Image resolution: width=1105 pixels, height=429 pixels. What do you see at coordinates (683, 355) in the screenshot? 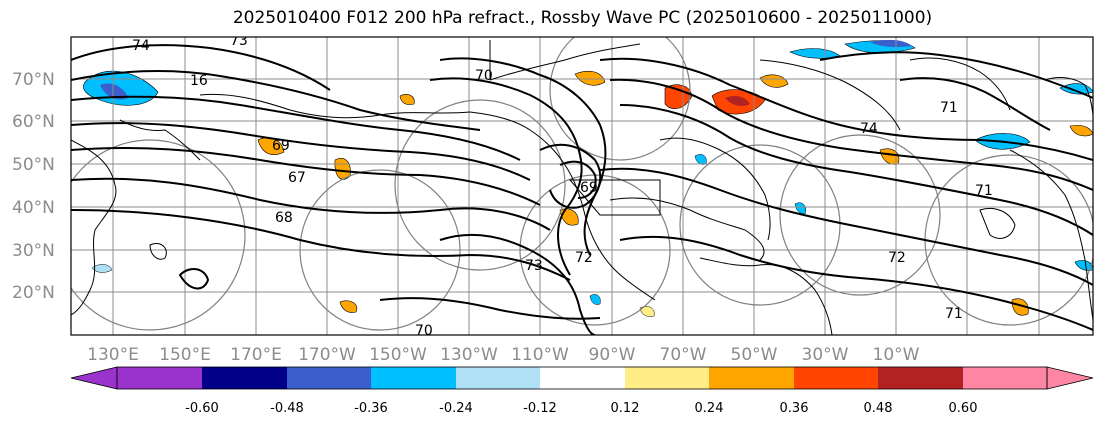
I see `lon-label: 70°W` at bounding box center [683, 355].